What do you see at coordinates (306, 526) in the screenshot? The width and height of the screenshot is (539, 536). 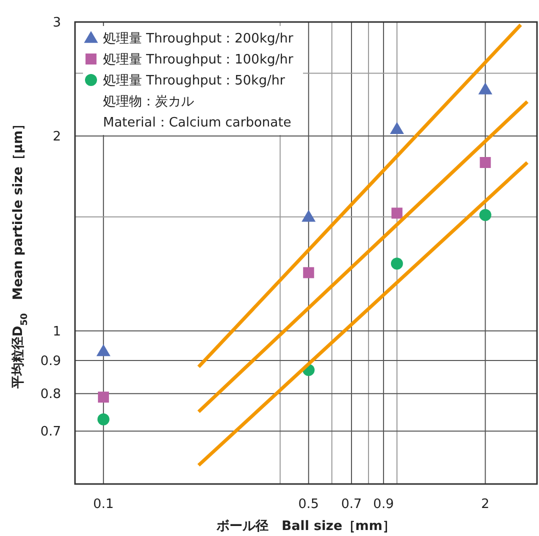 I see `x-axis-title: ボール径 Ball size［mm］` at bounding box center [306, 526].